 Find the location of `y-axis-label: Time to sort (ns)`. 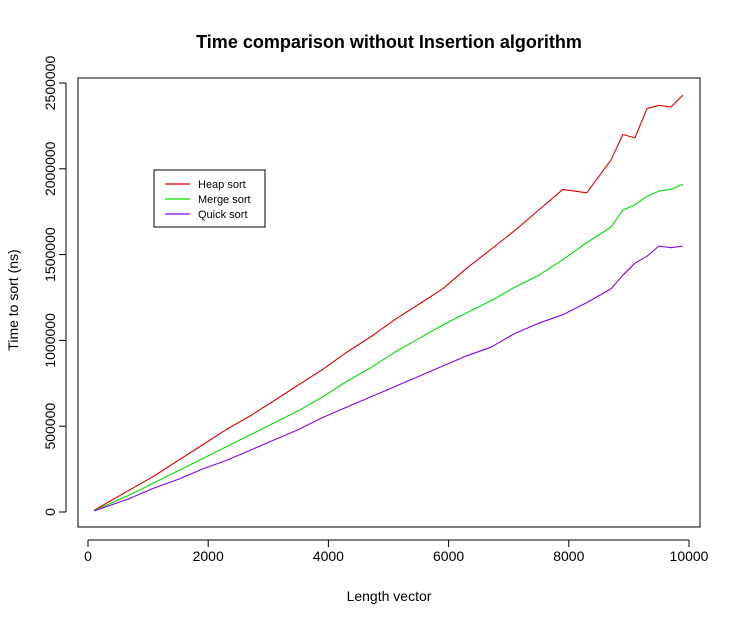

y-axis-label: Time to sort (ns) is located at coordinates (13, 299).